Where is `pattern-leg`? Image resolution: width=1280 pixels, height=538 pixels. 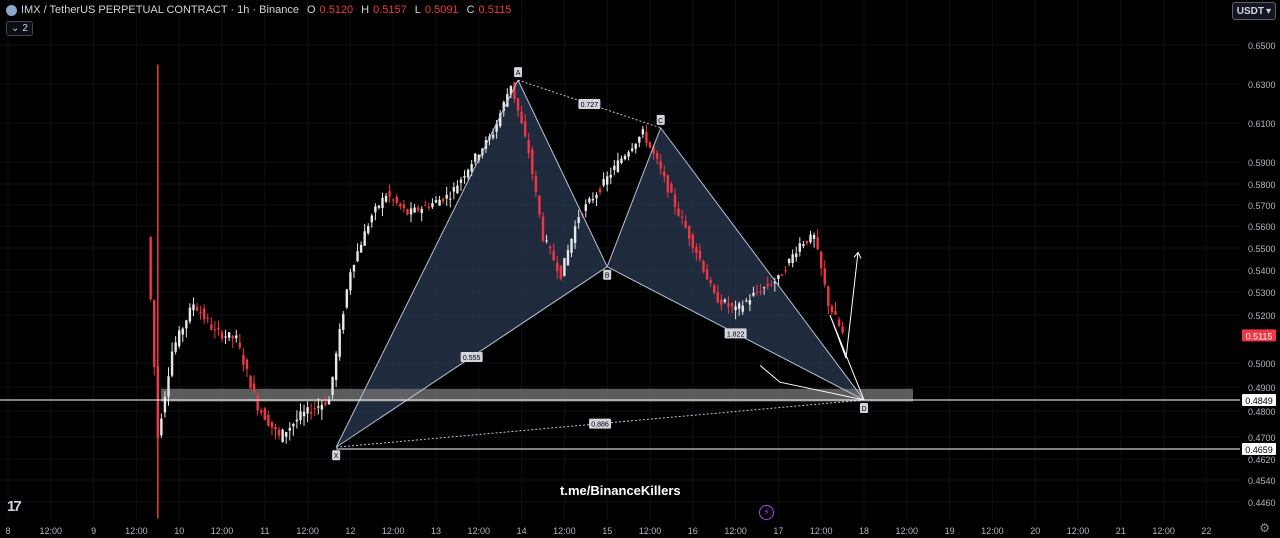
pattern-leg is located at coordinates (562, 173).